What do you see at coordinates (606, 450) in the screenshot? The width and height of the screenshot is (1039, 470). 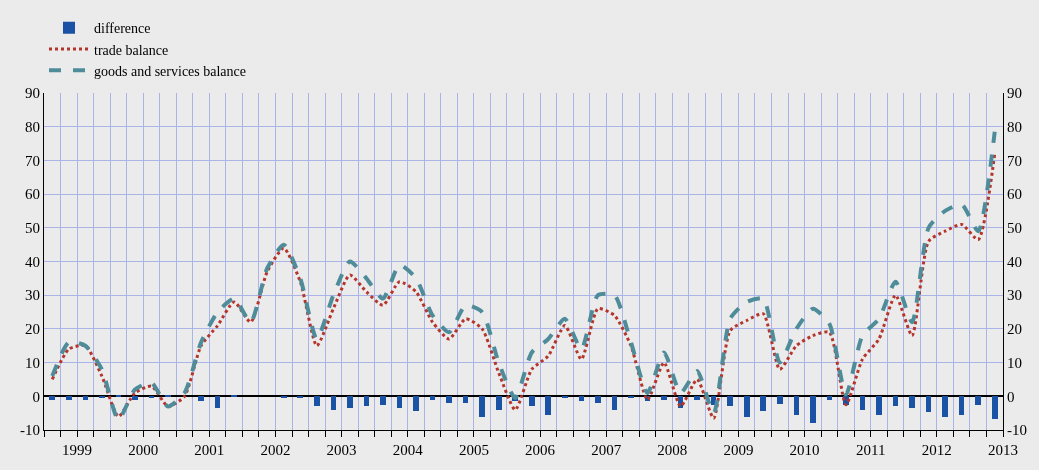 I see `x-tick-label: 2007` at bounding box center [606, 450].